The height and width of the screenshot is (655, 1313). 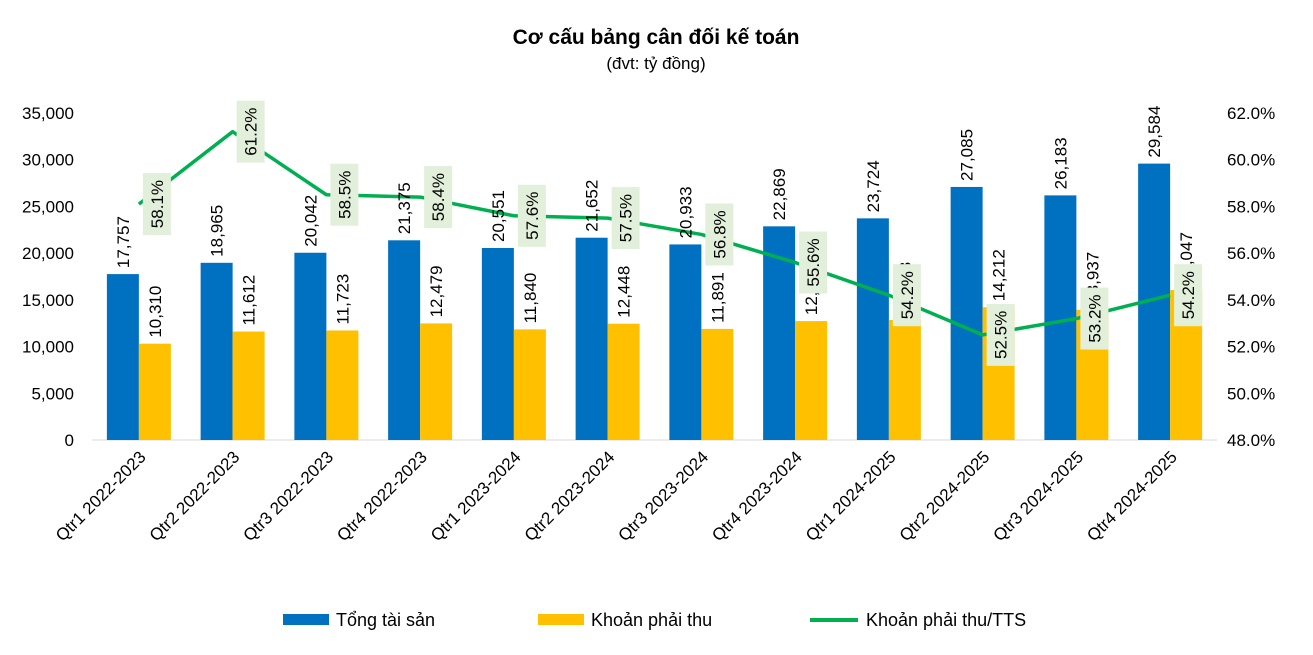 What do you see at coordinates (476, 496) in the screenshot?
I see `x-category-label: Qtr1 2023-2024` at bounding box center [476, 496].